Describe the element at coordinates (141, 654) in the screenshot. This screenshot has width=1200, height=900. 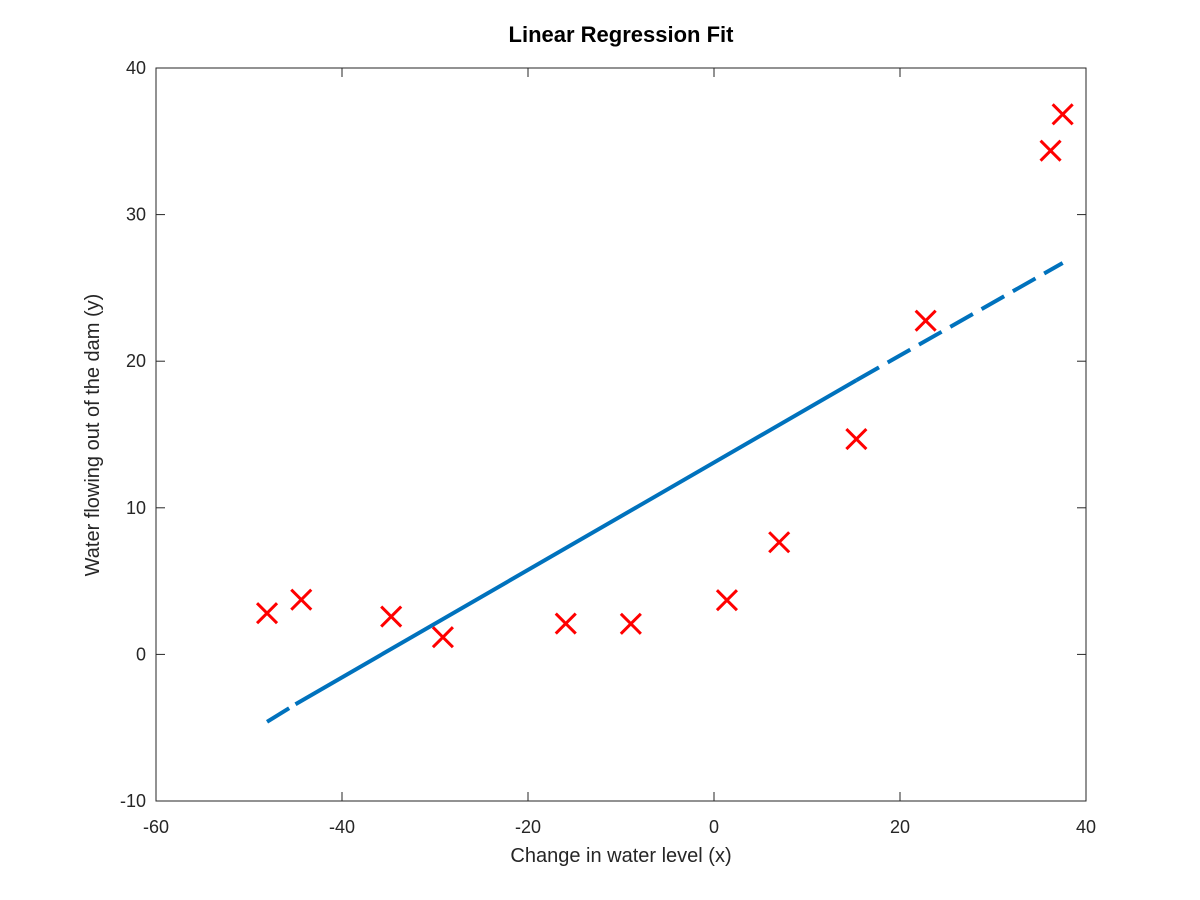
I see `y-tick-label: 0` at that location.